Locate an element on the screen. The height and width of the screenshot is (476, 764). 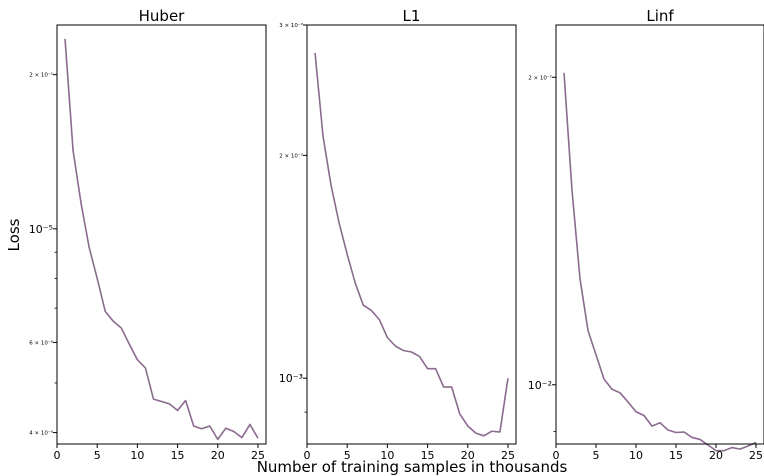
y-tick-label: 2 × 10⁻² is located at coordinates (540, 77).